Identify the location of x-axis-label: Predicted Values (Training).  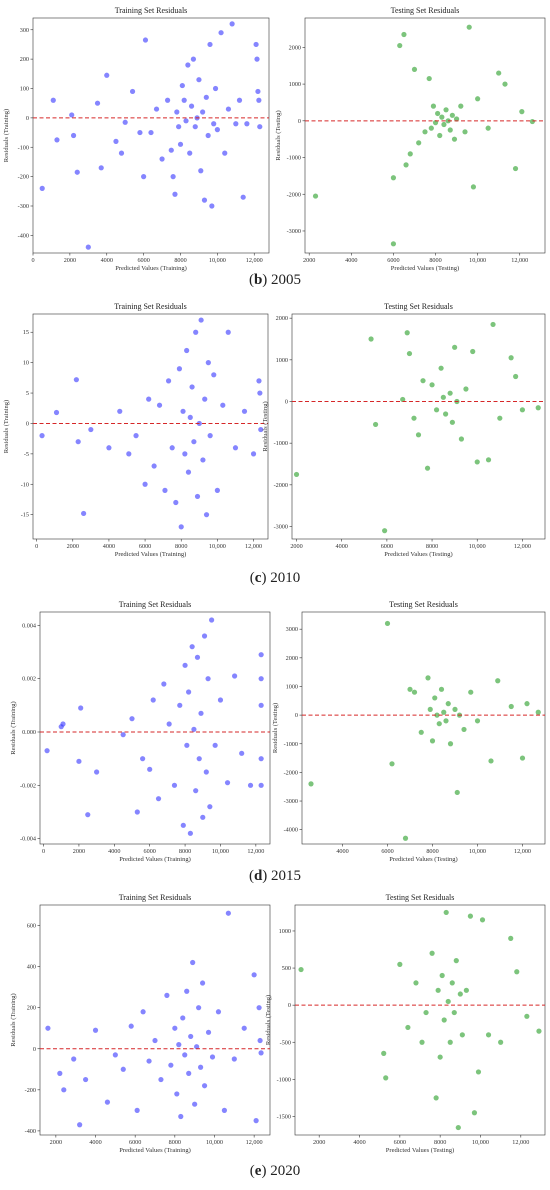
(151, 268).